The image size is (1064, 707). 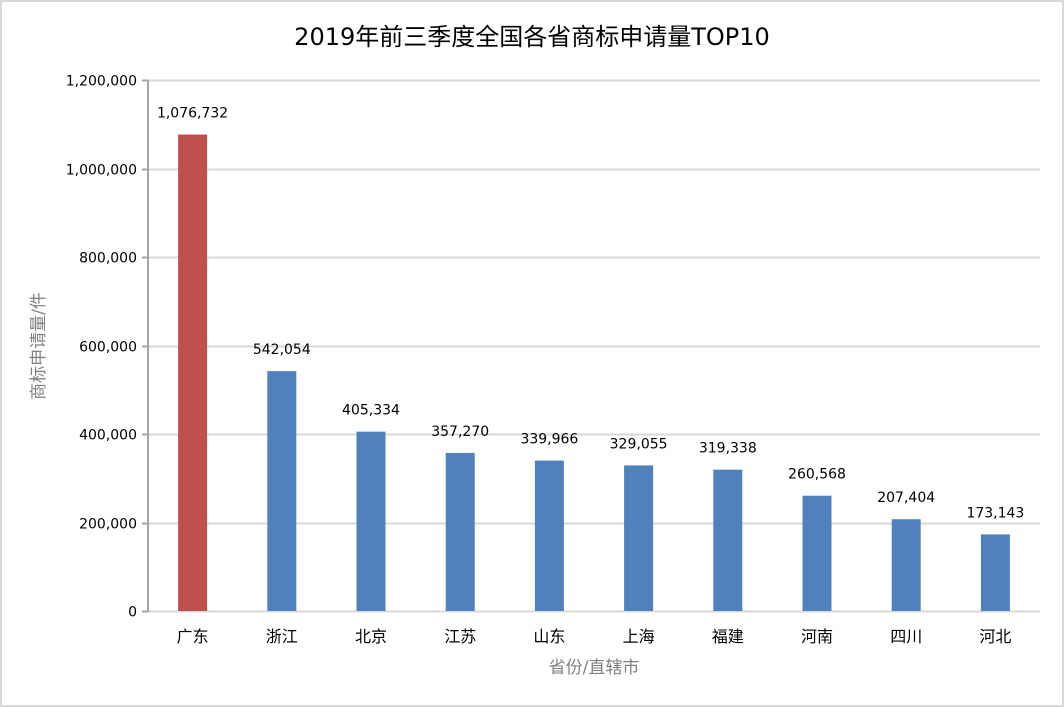 I want to click on y-tick-label: 400,000, so click(x=108, y=436).